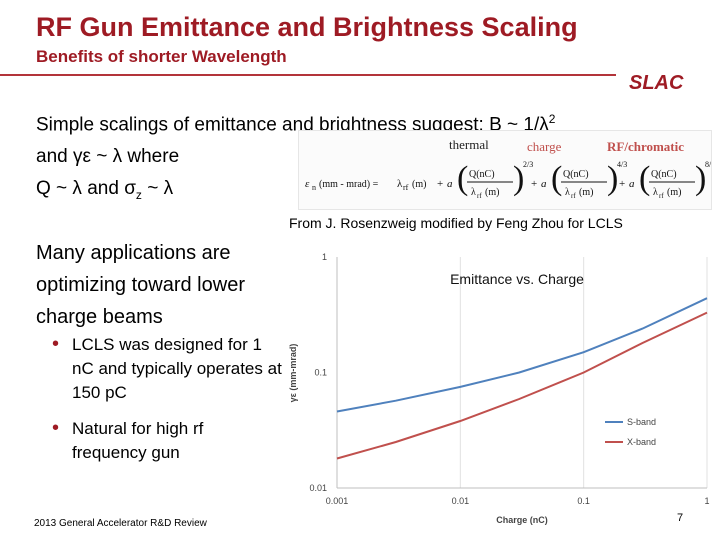 Image resolution: width=720 pixels, height=540 pixels. Describe the element at coordinates (400, 184) in the screenshot. I see `formula-term1: λ` at that location.